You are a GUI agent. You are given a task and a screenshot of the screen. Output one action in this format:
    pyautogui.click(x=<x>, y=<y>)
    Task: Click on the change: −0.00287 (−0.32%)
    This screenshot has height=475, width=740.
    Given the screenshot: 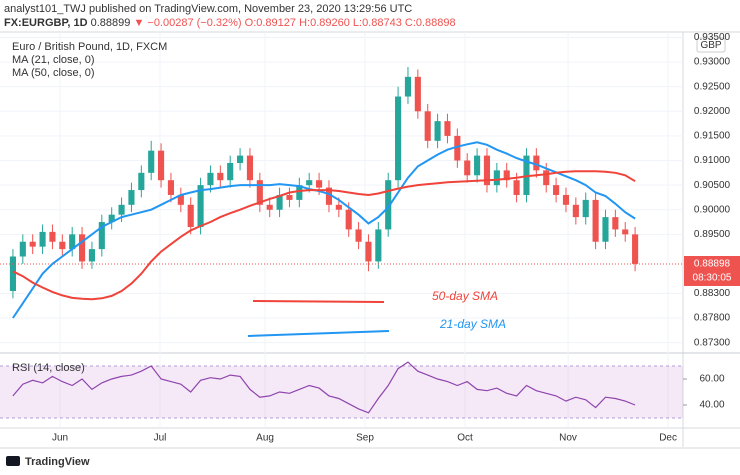 What is the action you would take?
    pyautogui.click(x=194, y=23)
    